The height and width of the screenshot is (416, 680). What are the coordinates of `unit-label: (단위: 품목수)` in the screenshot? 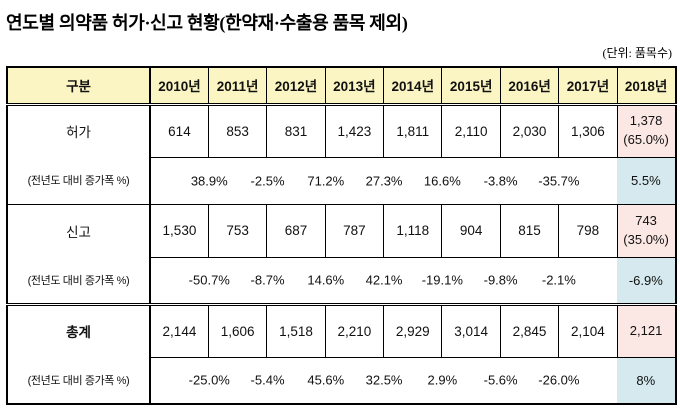 It's located at (637, 53).